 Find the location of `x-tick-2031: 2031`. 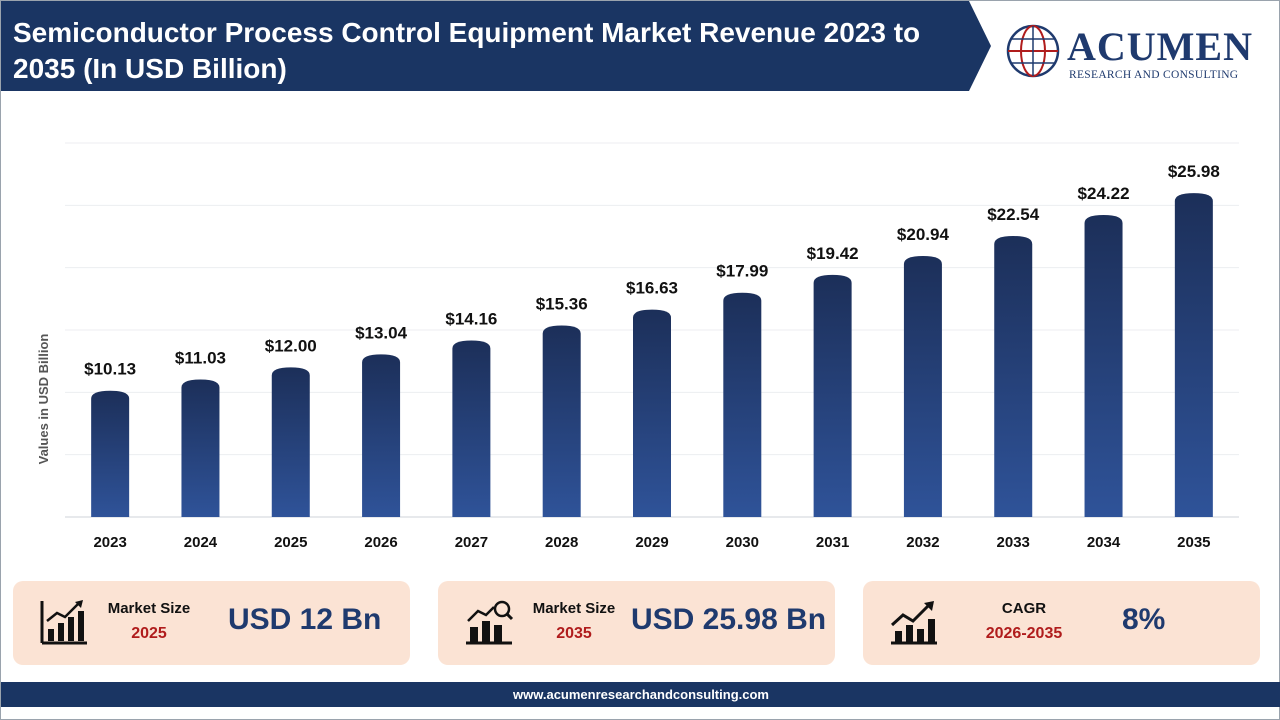

x-tick-2031: 2031 is located at coordinates (832, 542).